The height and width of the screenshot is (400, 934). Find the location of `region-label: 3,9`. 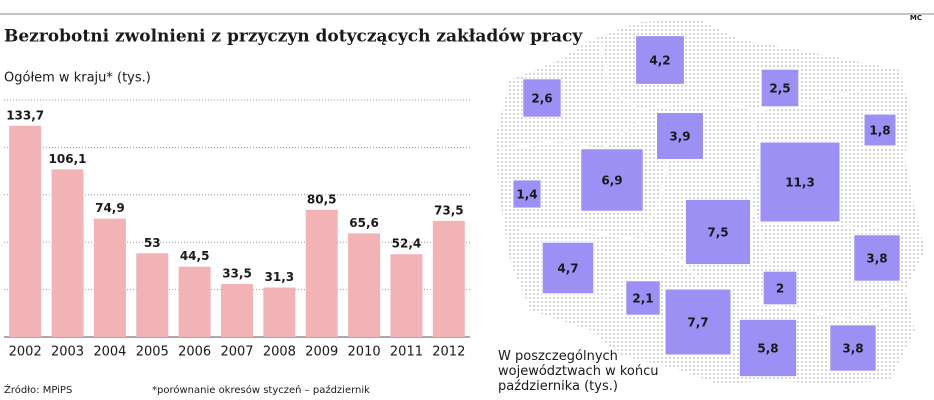

region-label: 3,9 is located at coordinates (679, 137).